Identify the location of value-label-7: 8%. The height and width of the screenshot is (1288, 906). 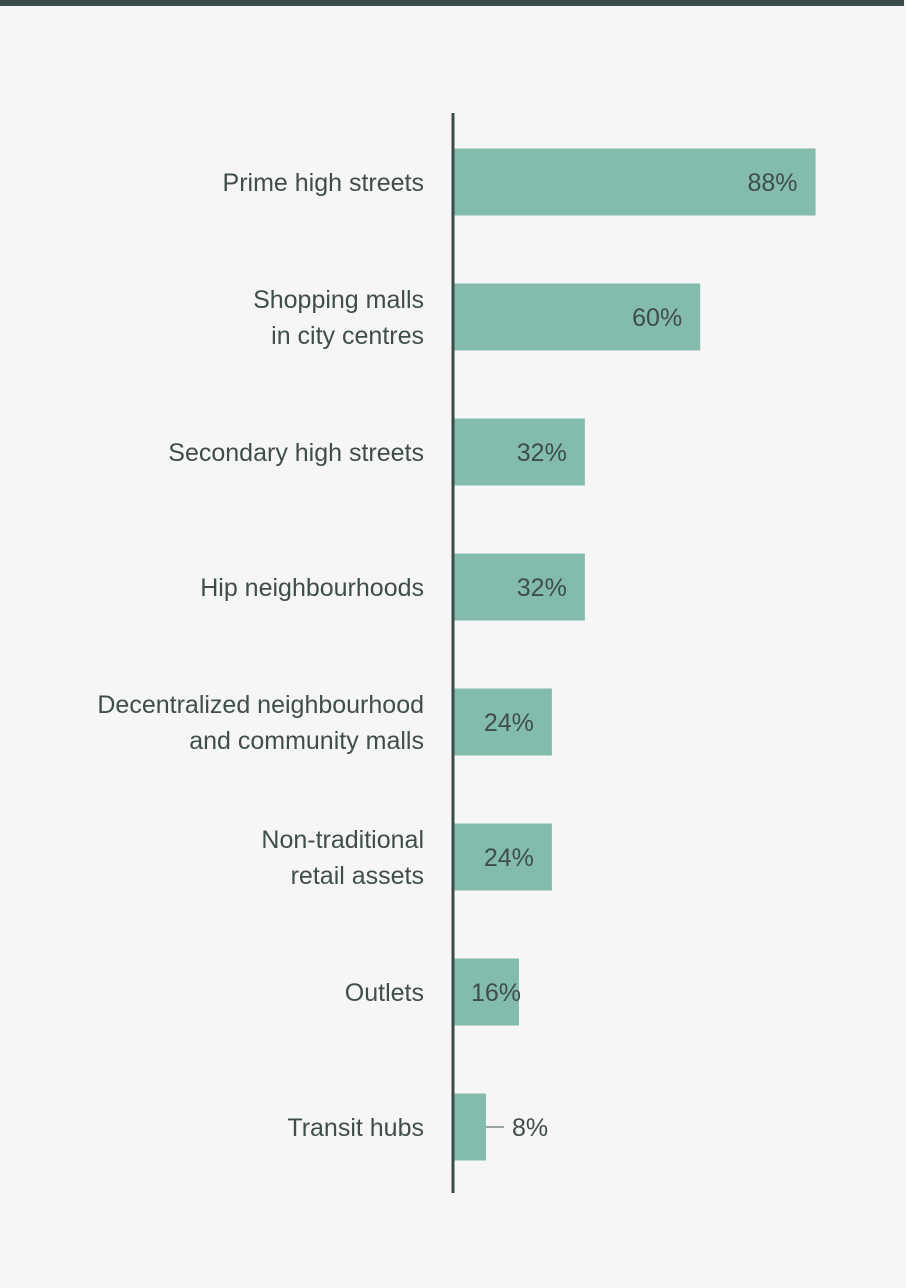
(530, 1128).